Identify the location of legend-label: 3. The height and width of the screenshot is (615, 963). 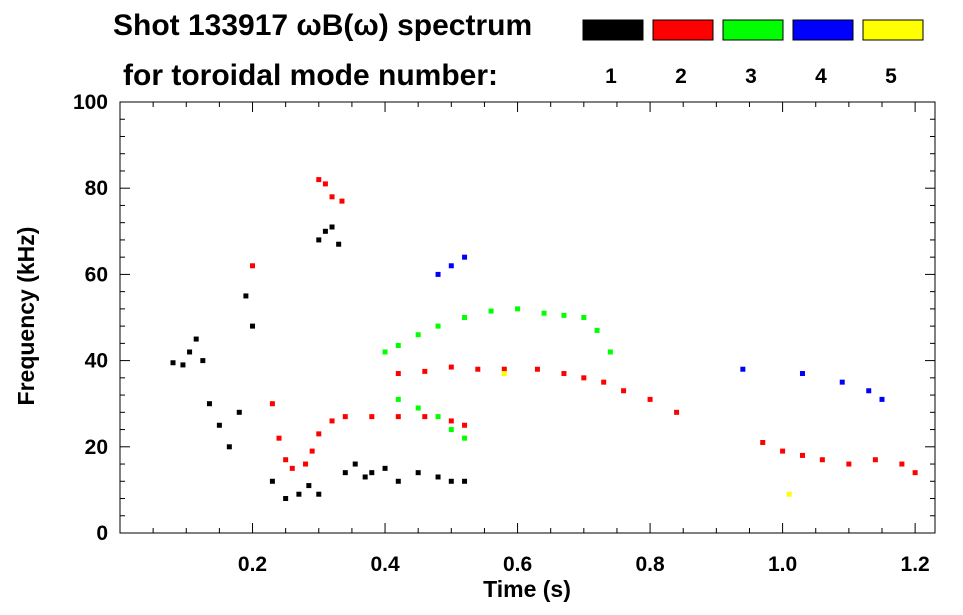
(751, 76).